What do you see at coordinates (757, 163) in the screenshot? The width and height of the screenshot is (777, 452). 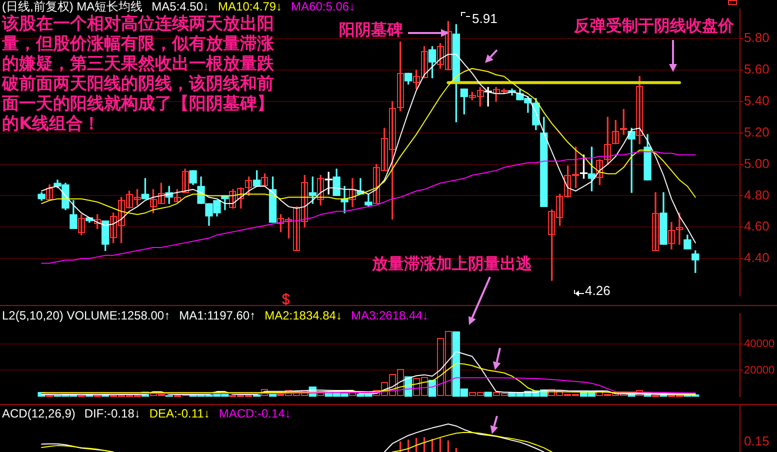 I see `y-tick-label: 5.00` at bounding box center [757, 163].